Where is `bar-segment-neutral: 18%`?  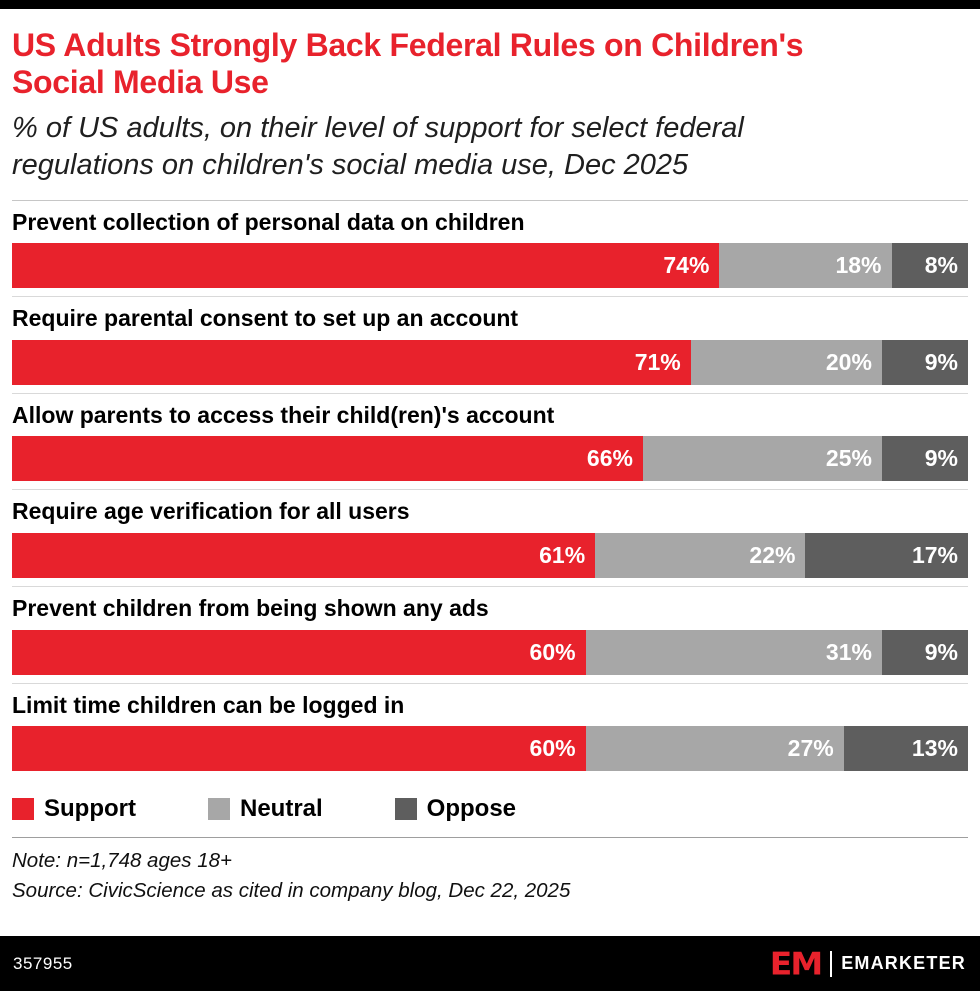 bar-segment-neutral: 18% is located at coordinates (805, 266).